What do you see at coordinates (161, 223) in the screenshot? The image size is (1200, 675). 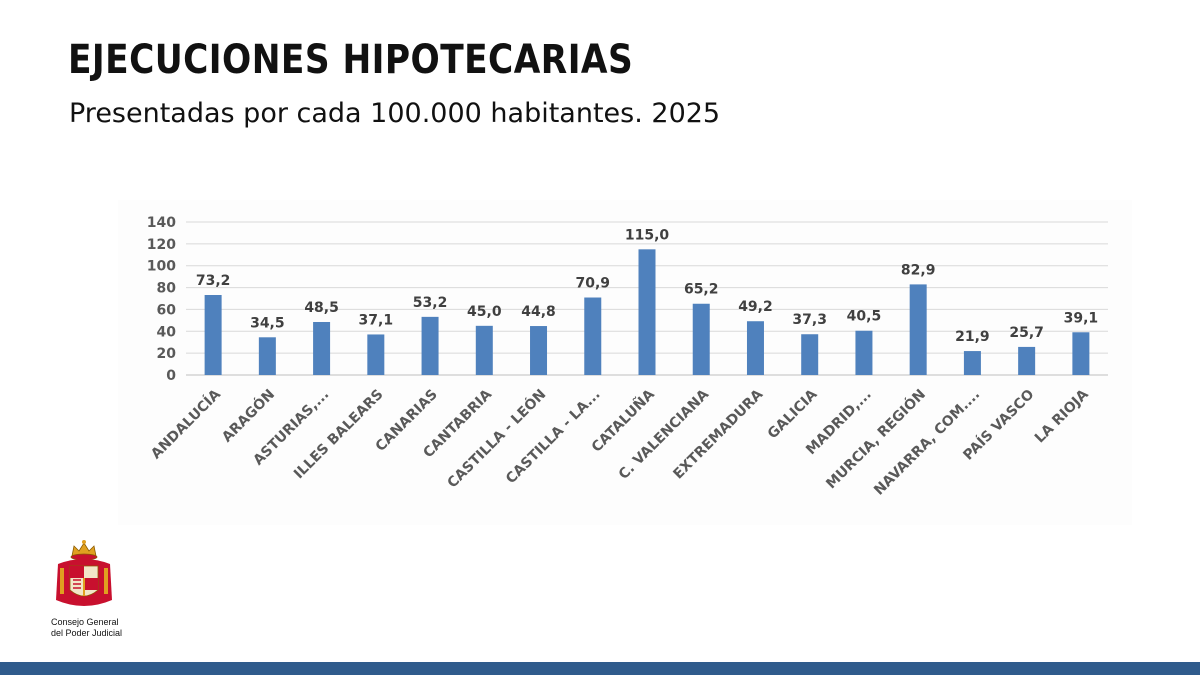 I see `y-tick-label: 140` at bounding box center [161, 223].